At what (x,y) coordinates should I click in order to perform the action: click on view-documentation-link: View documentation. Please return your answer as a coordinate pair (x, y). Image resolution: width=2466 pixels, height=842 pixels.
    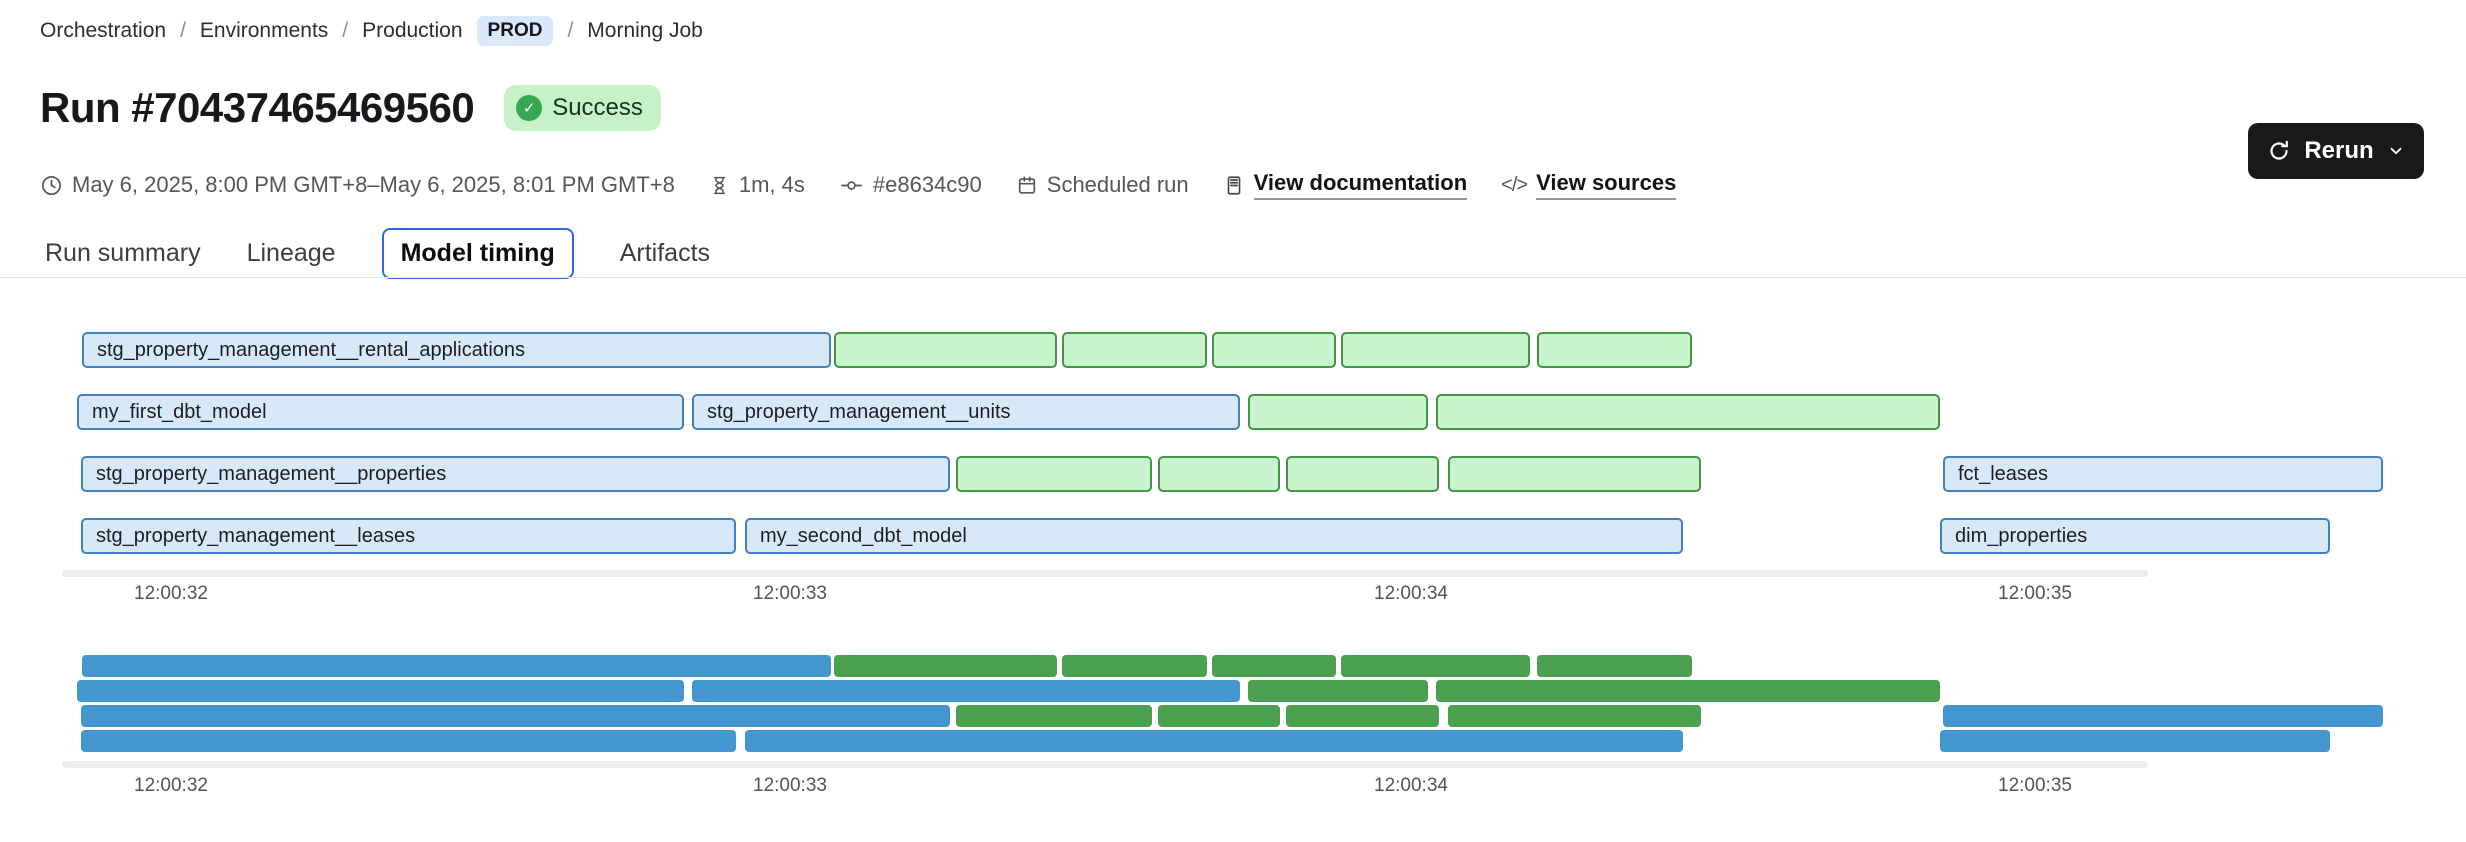
    Looking at the image, I should click on (1345, 185).